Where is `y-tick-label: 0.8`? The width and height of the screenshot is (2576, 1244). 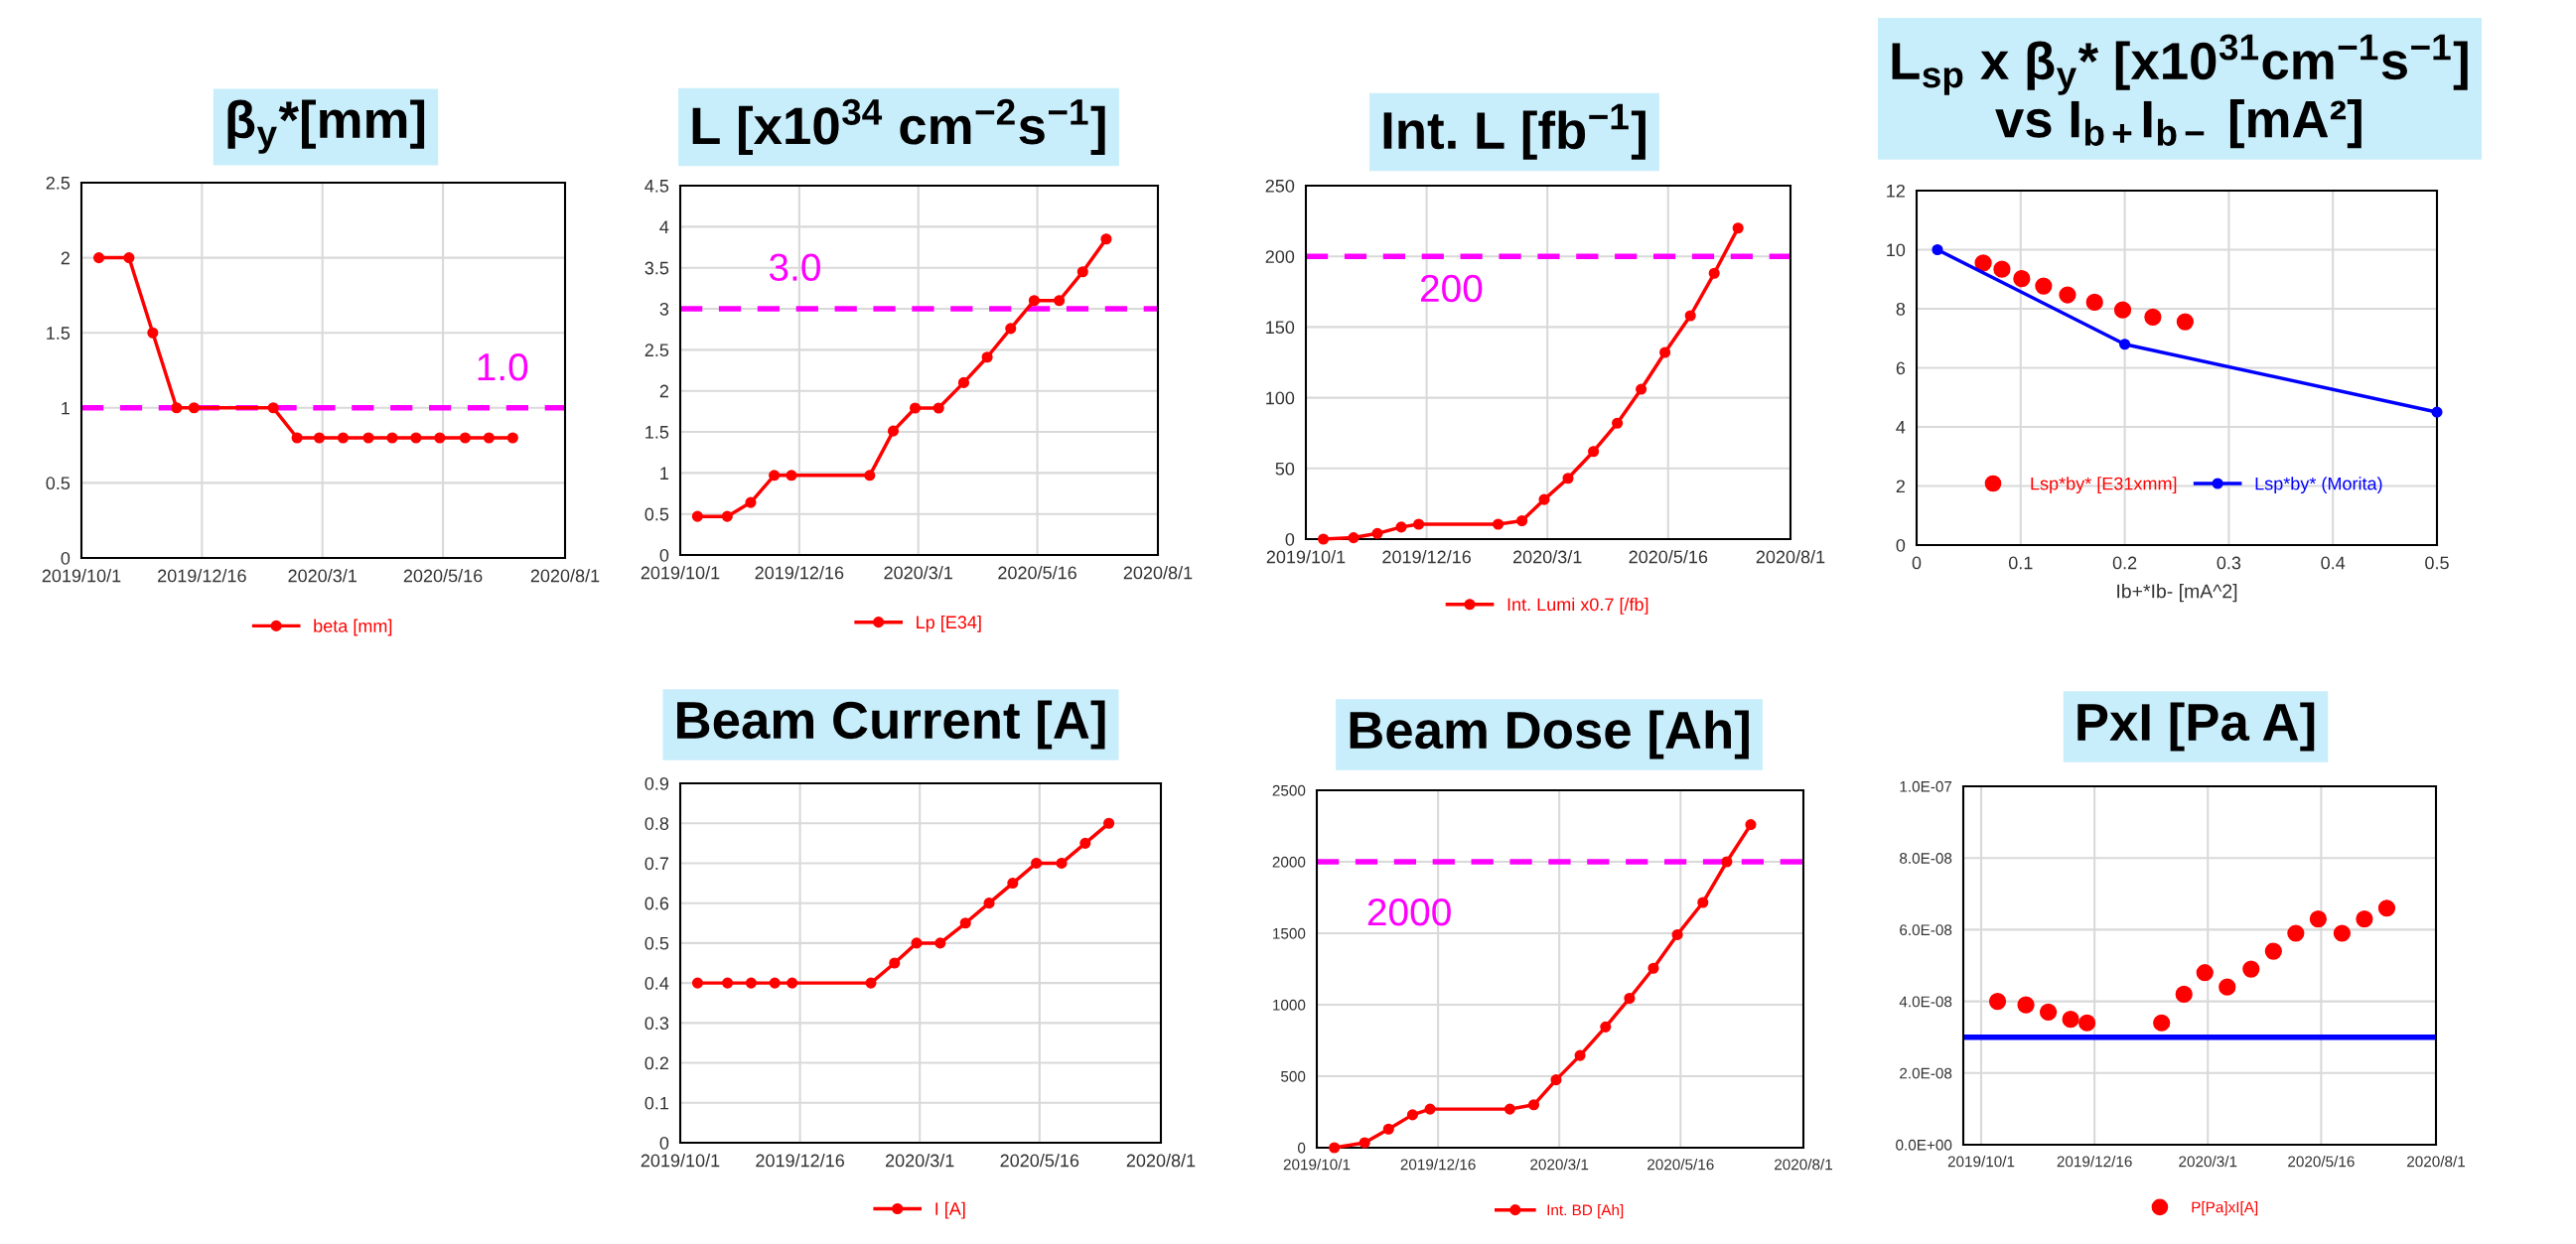
y-tick-label: 0.8 is located at coordinates (656, 824).